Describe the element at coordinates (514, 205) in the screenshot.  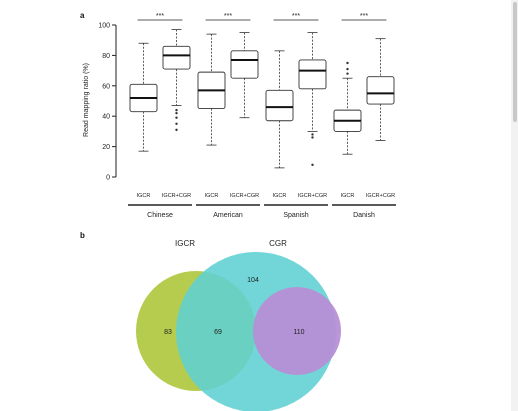
I see `vertical-scrollbar` at that location.